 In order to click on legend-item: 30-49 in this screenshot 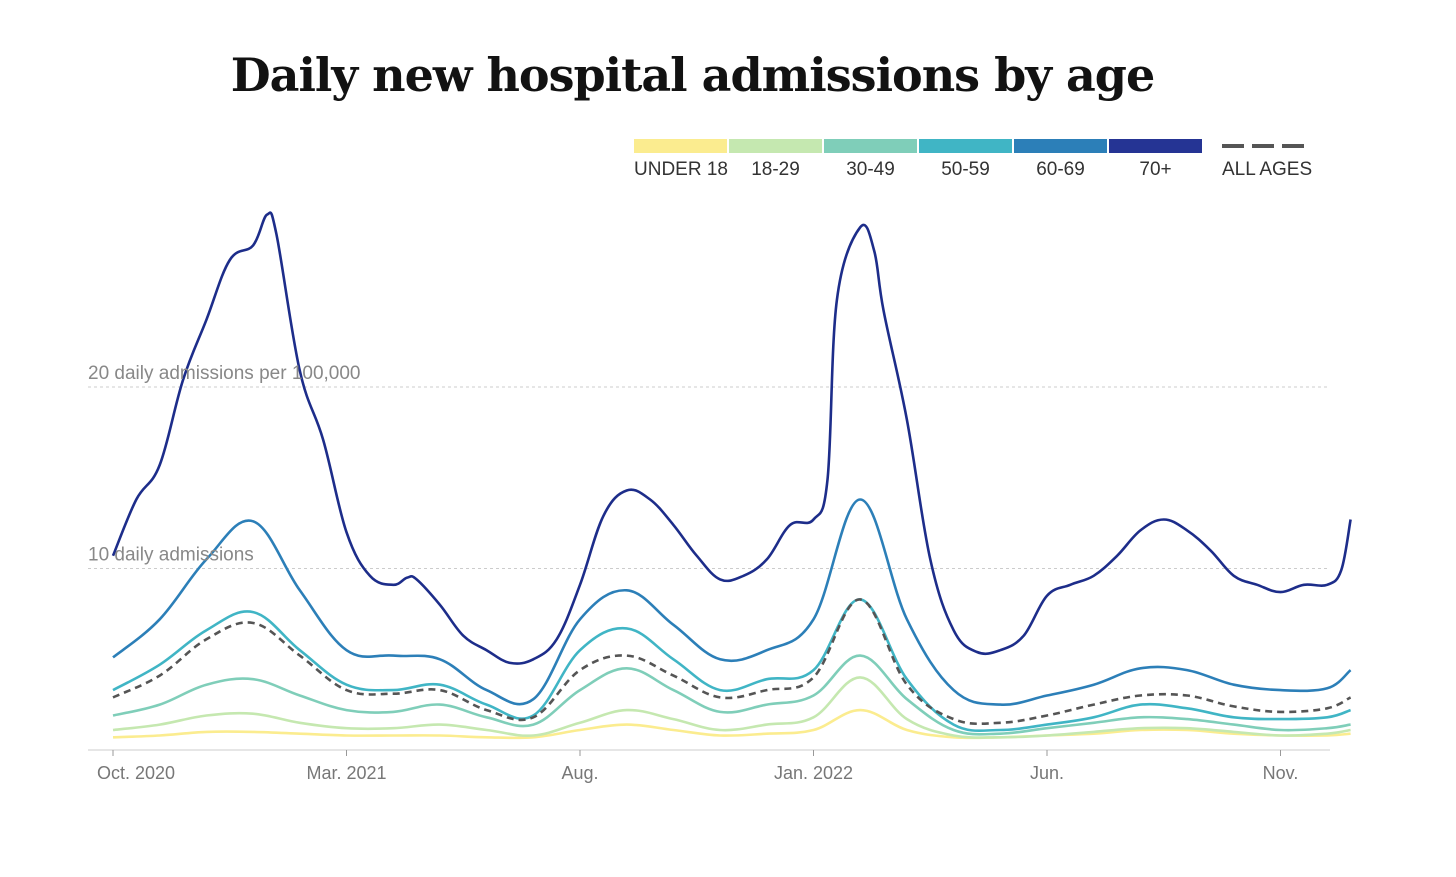, I will do `click(870, 160)`.